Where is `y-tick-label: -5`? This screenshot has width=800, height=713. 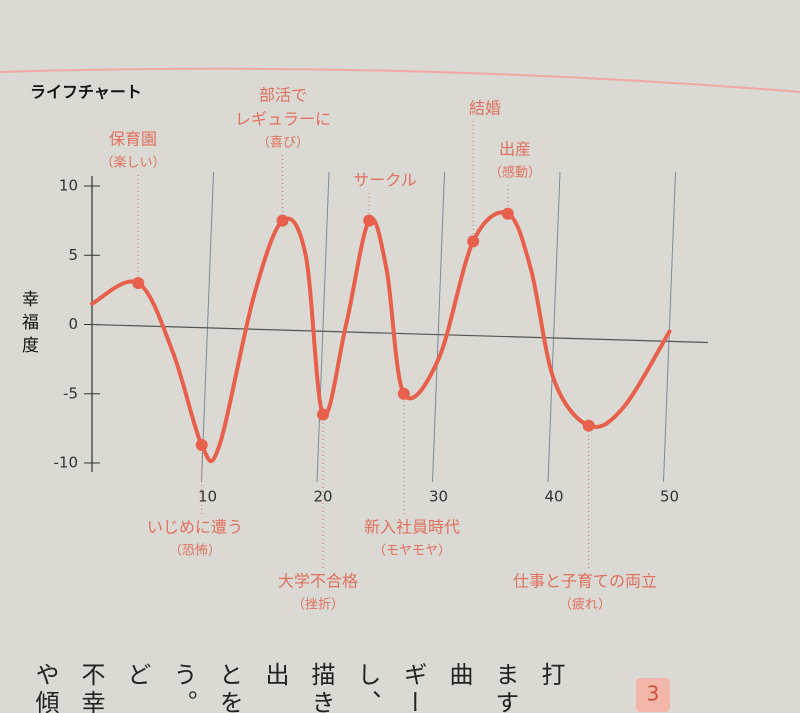
y-tick-label: -5 is located at coordinates (70, 393).